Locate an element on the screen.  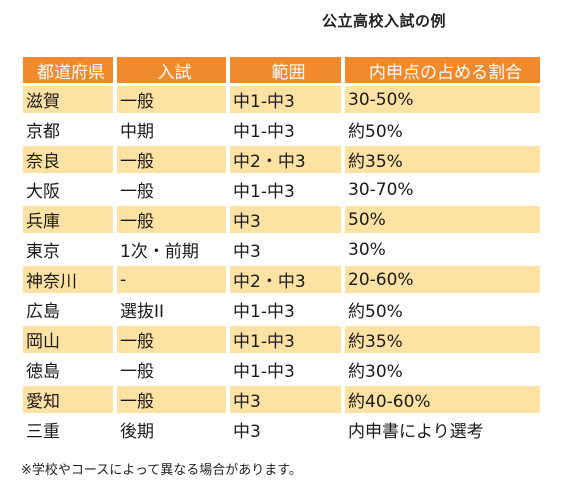
table-row: 東京 1次・前期 中3 30% is located at coordinates (281, 249).